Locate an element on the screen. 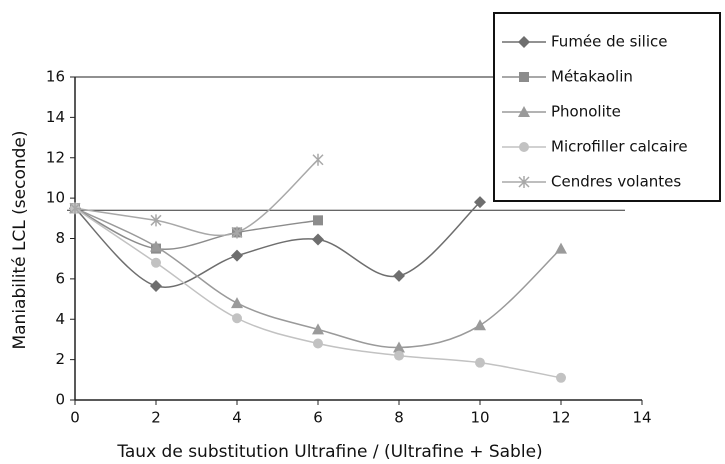 The height and width of the screenshot is (464, 725). x-tick-label: 0 is located at coordinates (75, 418).